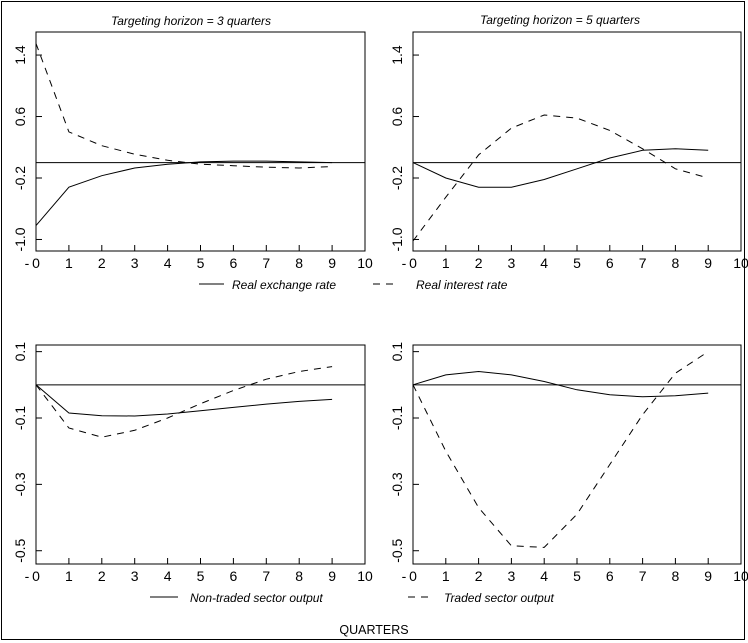 The height and width of the screenshot is (643, 748). Describe the element at coordinates (499, 598) in the screenshot. I see `legend-traded-output: Traded sector output` at that location.